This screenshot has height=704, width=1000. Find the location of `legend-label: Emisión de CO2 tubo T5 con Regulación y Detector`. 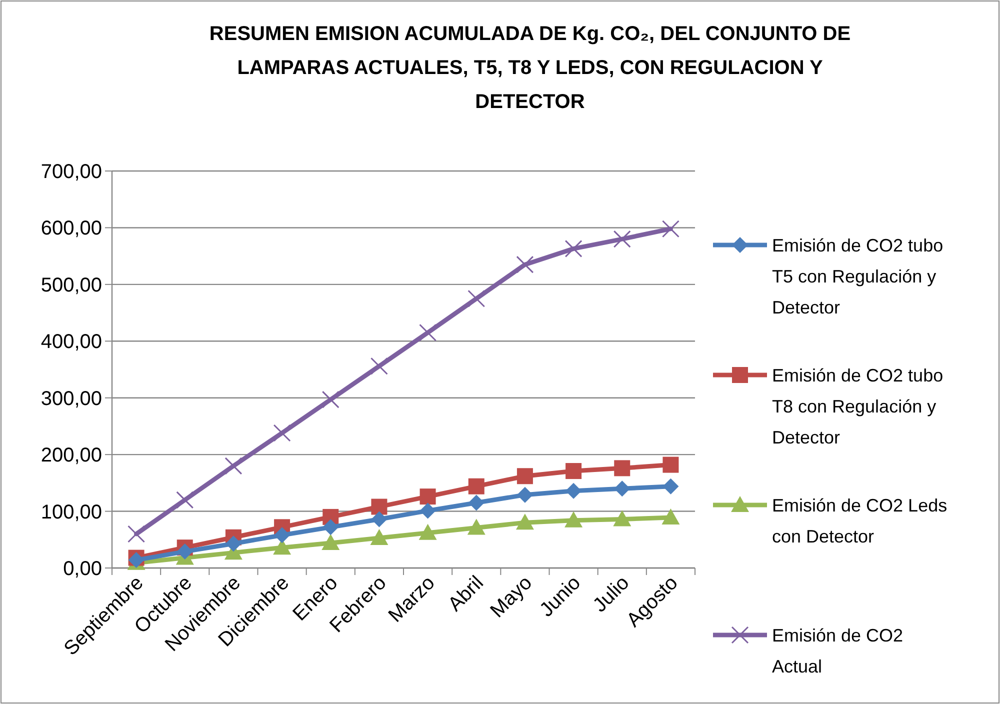

legend-label: Emisión de CO2 tubo T5 con Regulación y Detector is located at coordinates (858, 276).